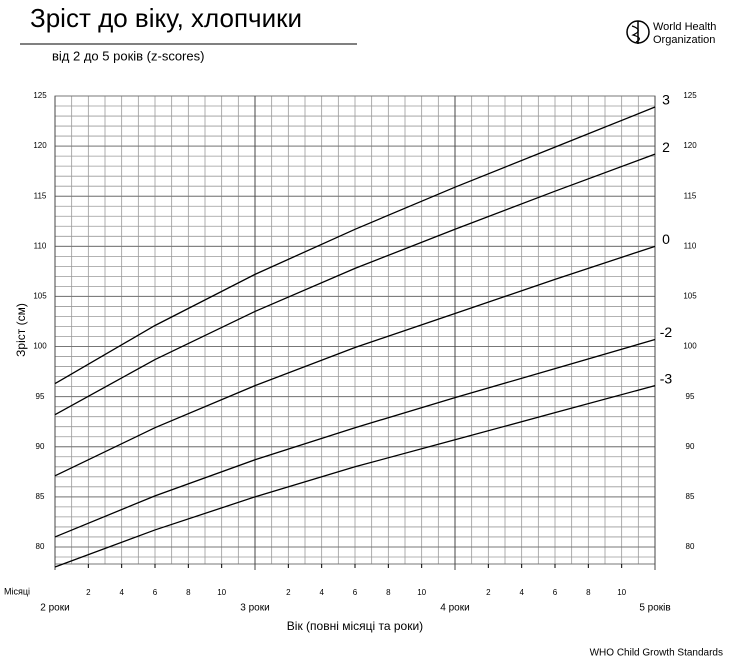  What do you see at coordinates (254, 608) in the screenshot?
I see `year-tick-label: 3 роки` at bounding box center [254, 608].